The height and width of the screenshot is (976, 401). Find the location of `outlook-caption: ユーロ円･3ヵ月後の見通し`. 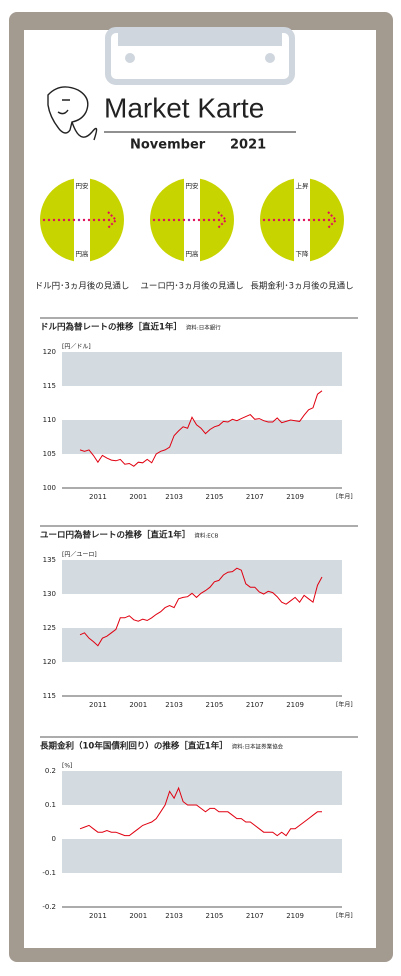

outlook-caption: ユーロ円･3ヵ月後の見通し is located at coordinates (191, 286).